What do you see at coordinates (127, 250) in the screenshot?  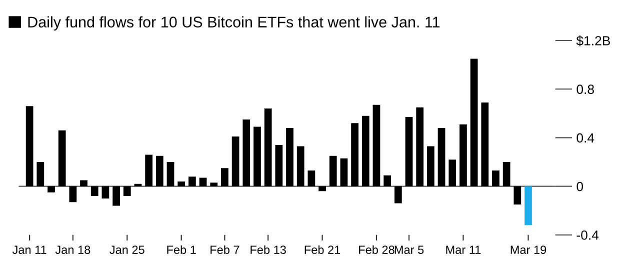 I see `x-tick-label: Jan 25` at bounding box center [127, 250].